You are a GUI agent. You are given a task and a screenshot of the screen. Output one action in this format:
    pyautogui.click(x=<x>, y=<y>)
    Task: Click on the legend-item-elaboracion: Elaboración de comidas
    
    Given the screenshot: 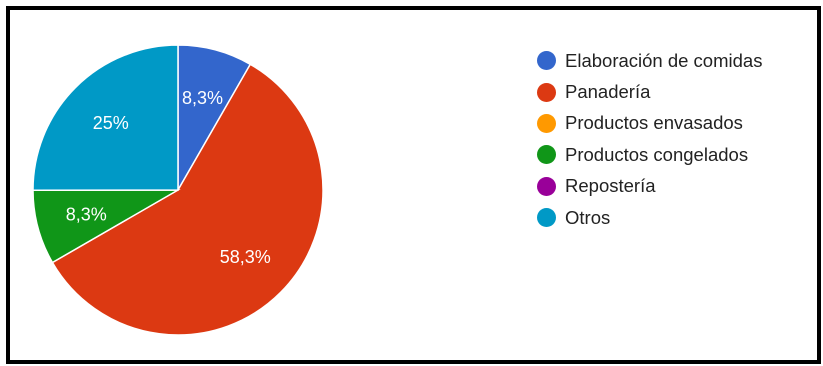 What is the action you would take?
    pyautogui.click(x=649, y=60)
    